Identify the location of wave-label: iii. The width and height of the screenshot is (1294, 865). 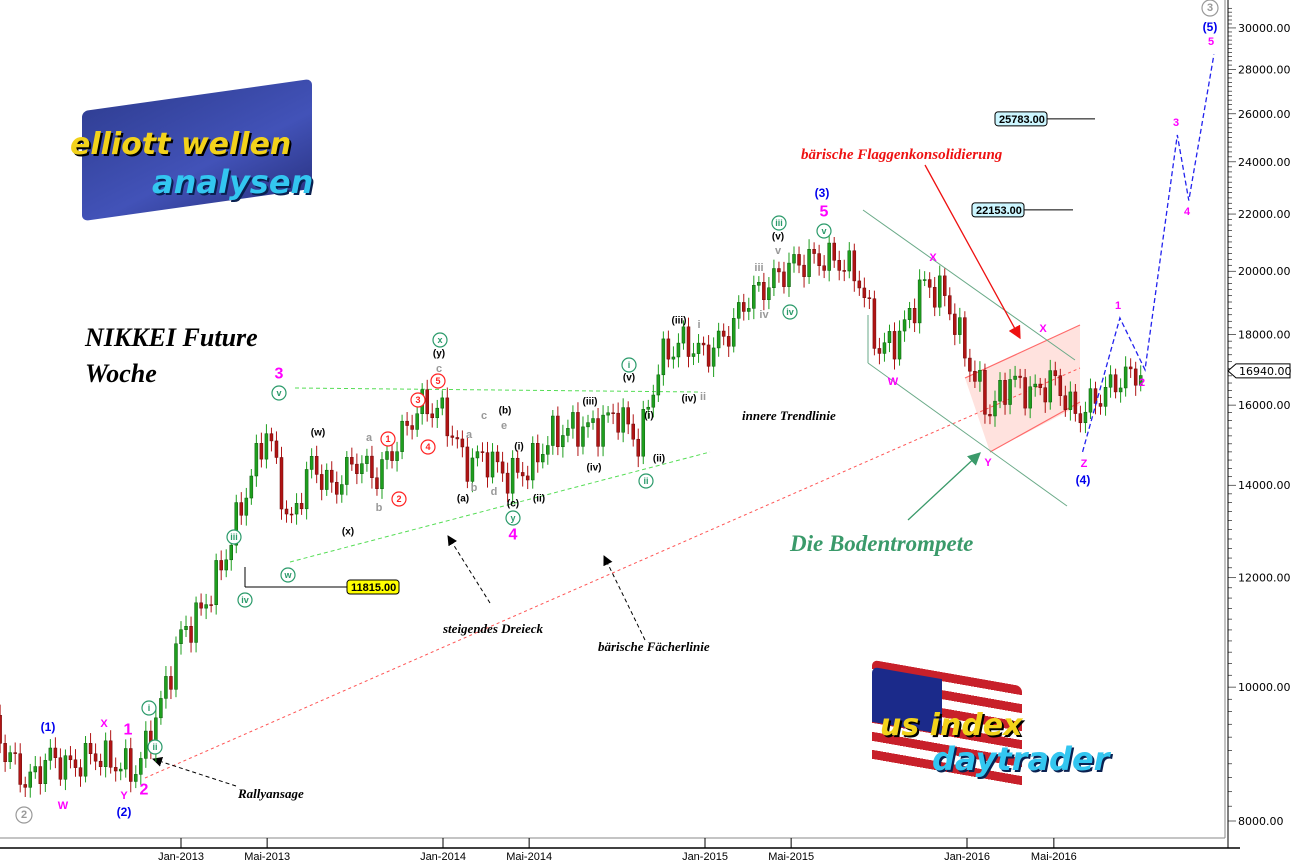
(779, 223).